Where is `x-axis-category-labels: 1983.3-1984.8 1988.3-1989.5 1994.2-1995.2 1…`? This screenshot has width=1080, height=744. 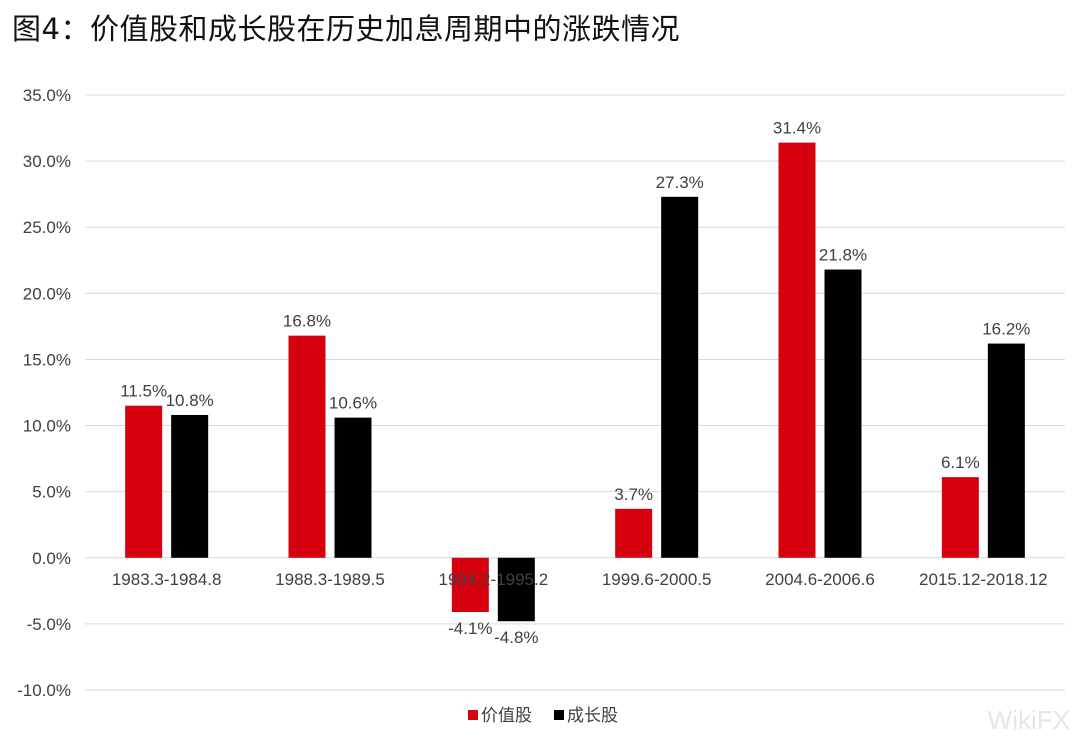
x-axis-category-labels: 1983.3-1984.8 1988.3-1989.5 1994.2-1995.2 1… is located at coordinates (580, 579).